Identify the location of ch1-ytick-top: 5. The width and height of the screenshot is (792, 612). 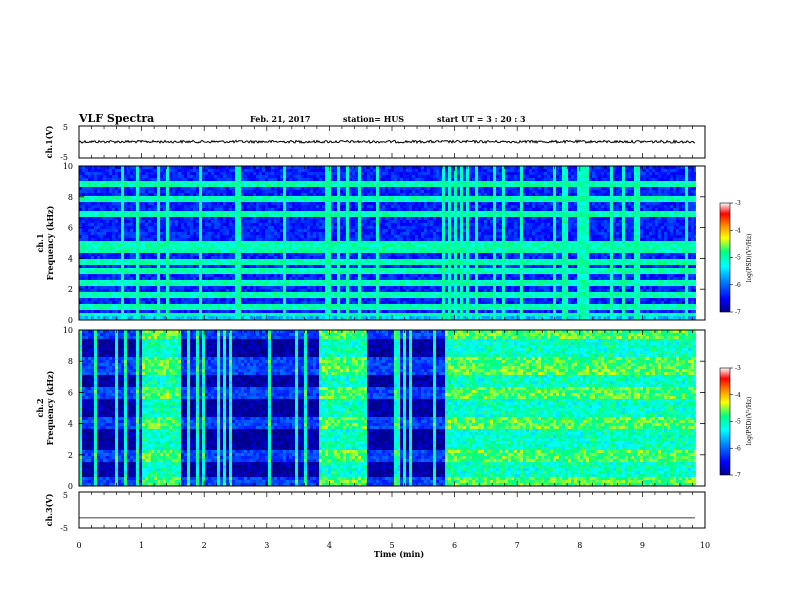
(65, 127).